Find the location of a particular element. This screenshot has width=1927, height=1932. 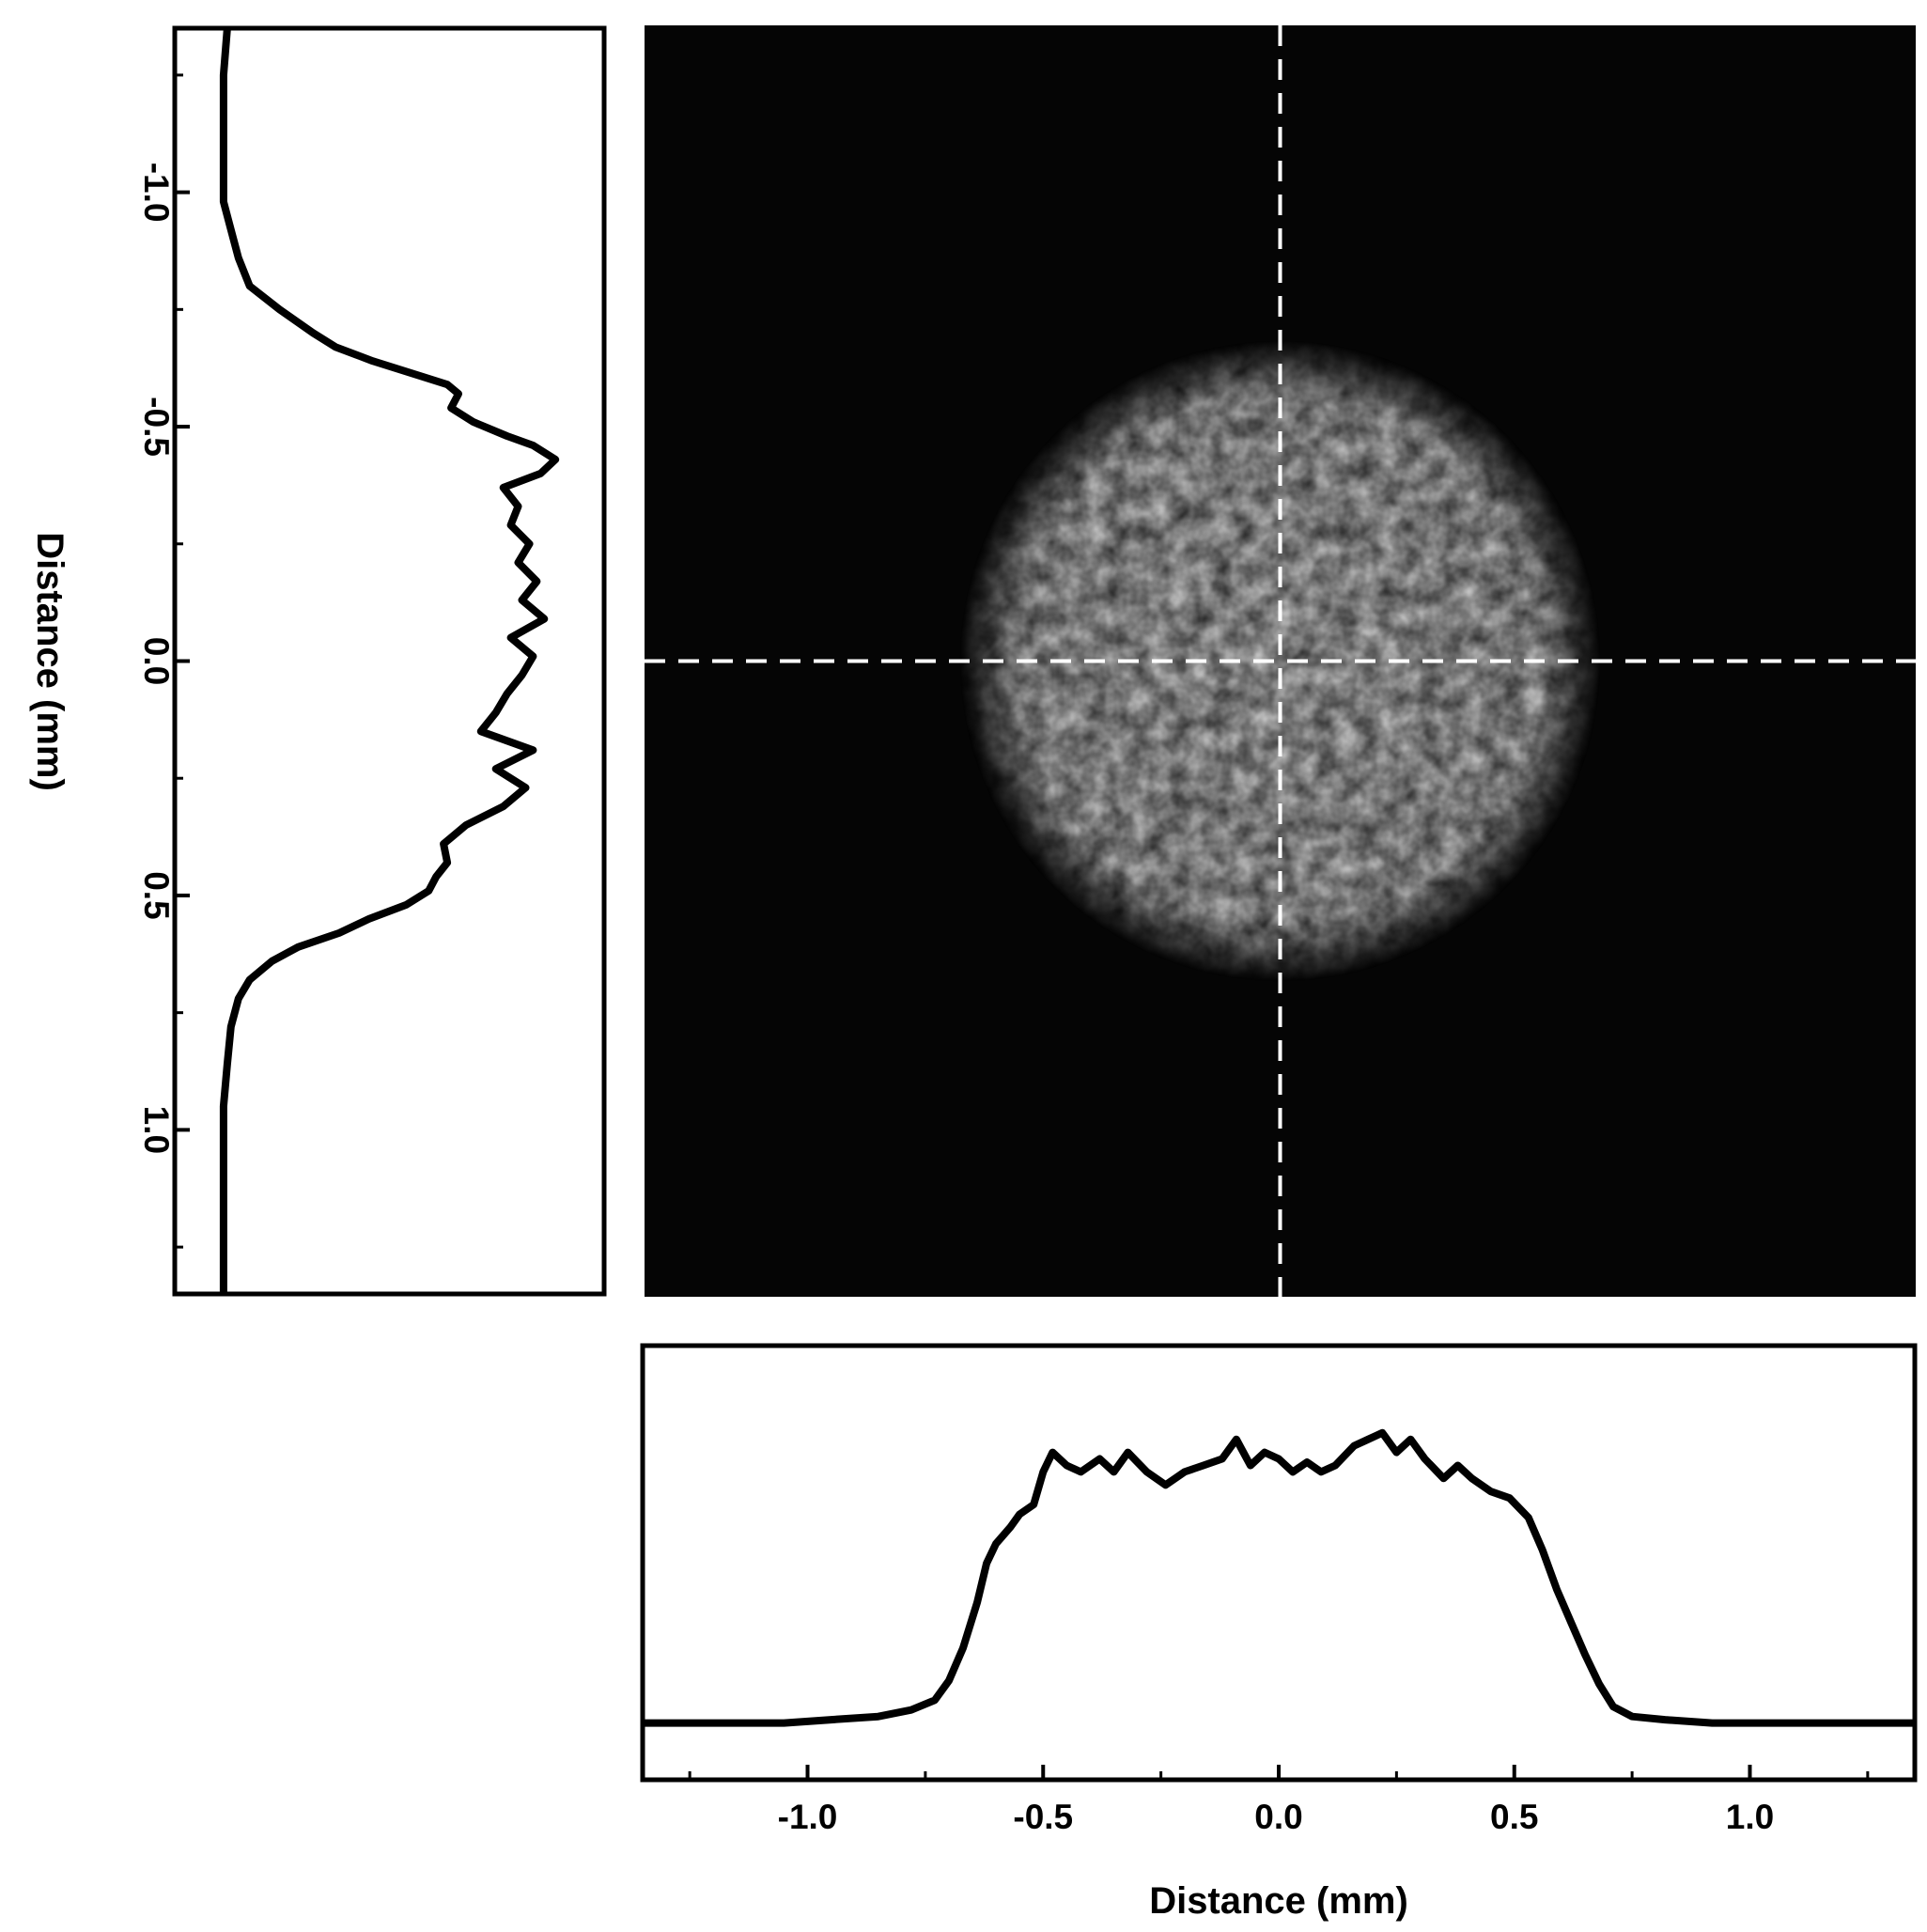

horizontal-profile-axis-title: Distance (mm) is located at coordinates (1279, 1901).